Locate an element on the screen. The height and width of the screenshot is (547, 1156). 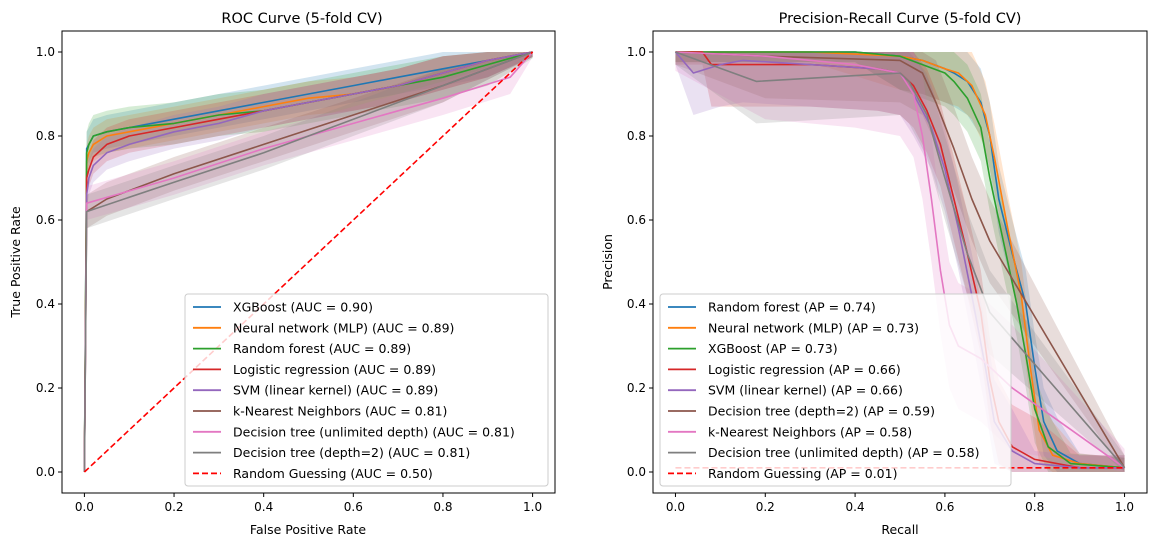
pr-legend-item: XGBoost (AP = 0.73) is located at coordinates (753, 348).